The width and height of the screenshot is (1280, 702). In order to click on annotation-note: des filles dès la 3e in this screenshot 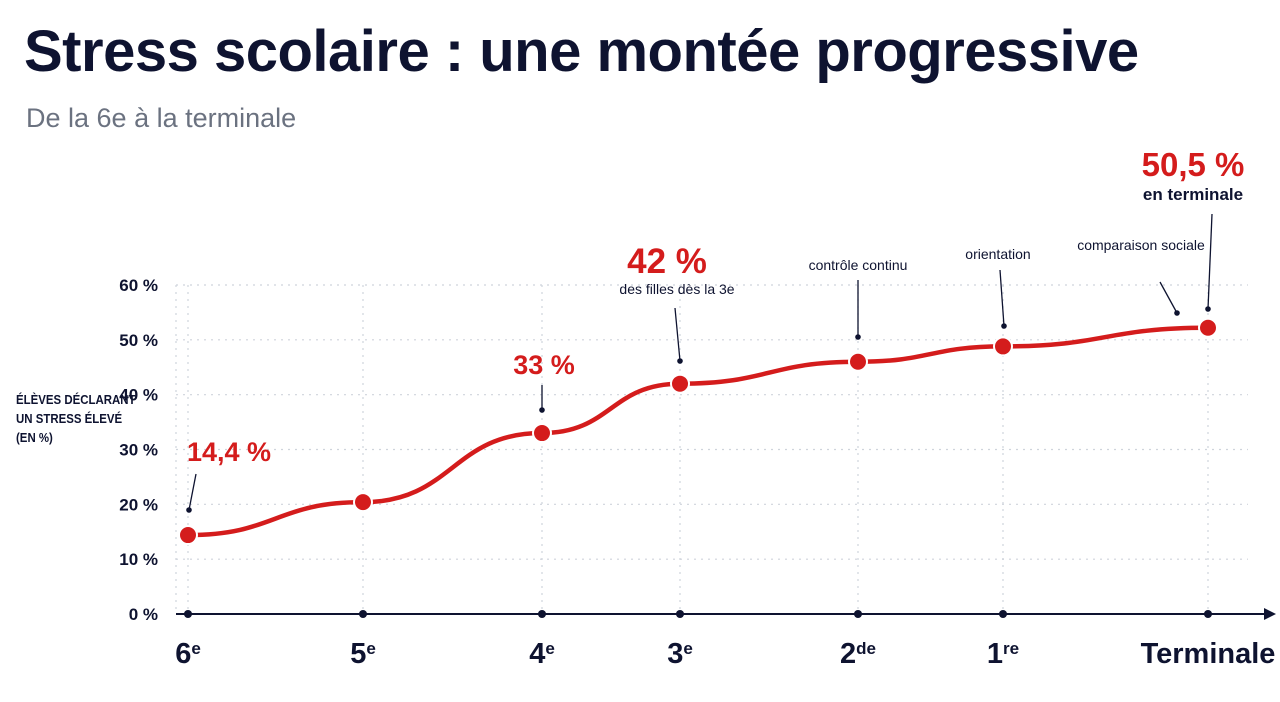, I will do `click(676, 289)`.